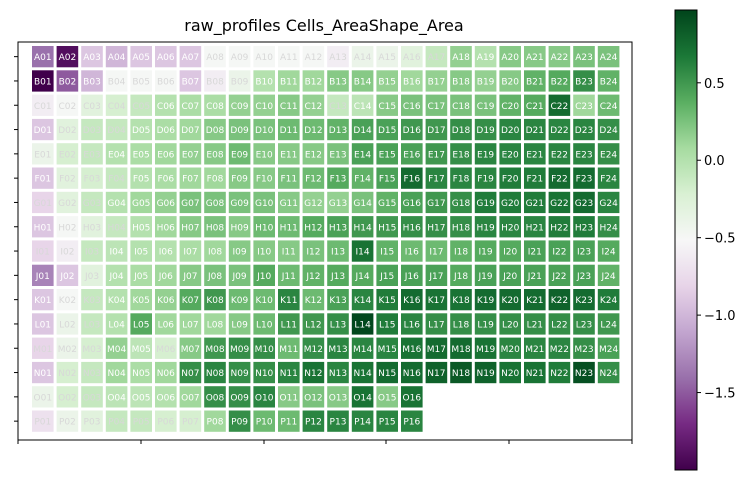  What do you see at coordinates (337, 301) in the screenshot?
I see `cell-label: K13` at bounding box center [337, 301].